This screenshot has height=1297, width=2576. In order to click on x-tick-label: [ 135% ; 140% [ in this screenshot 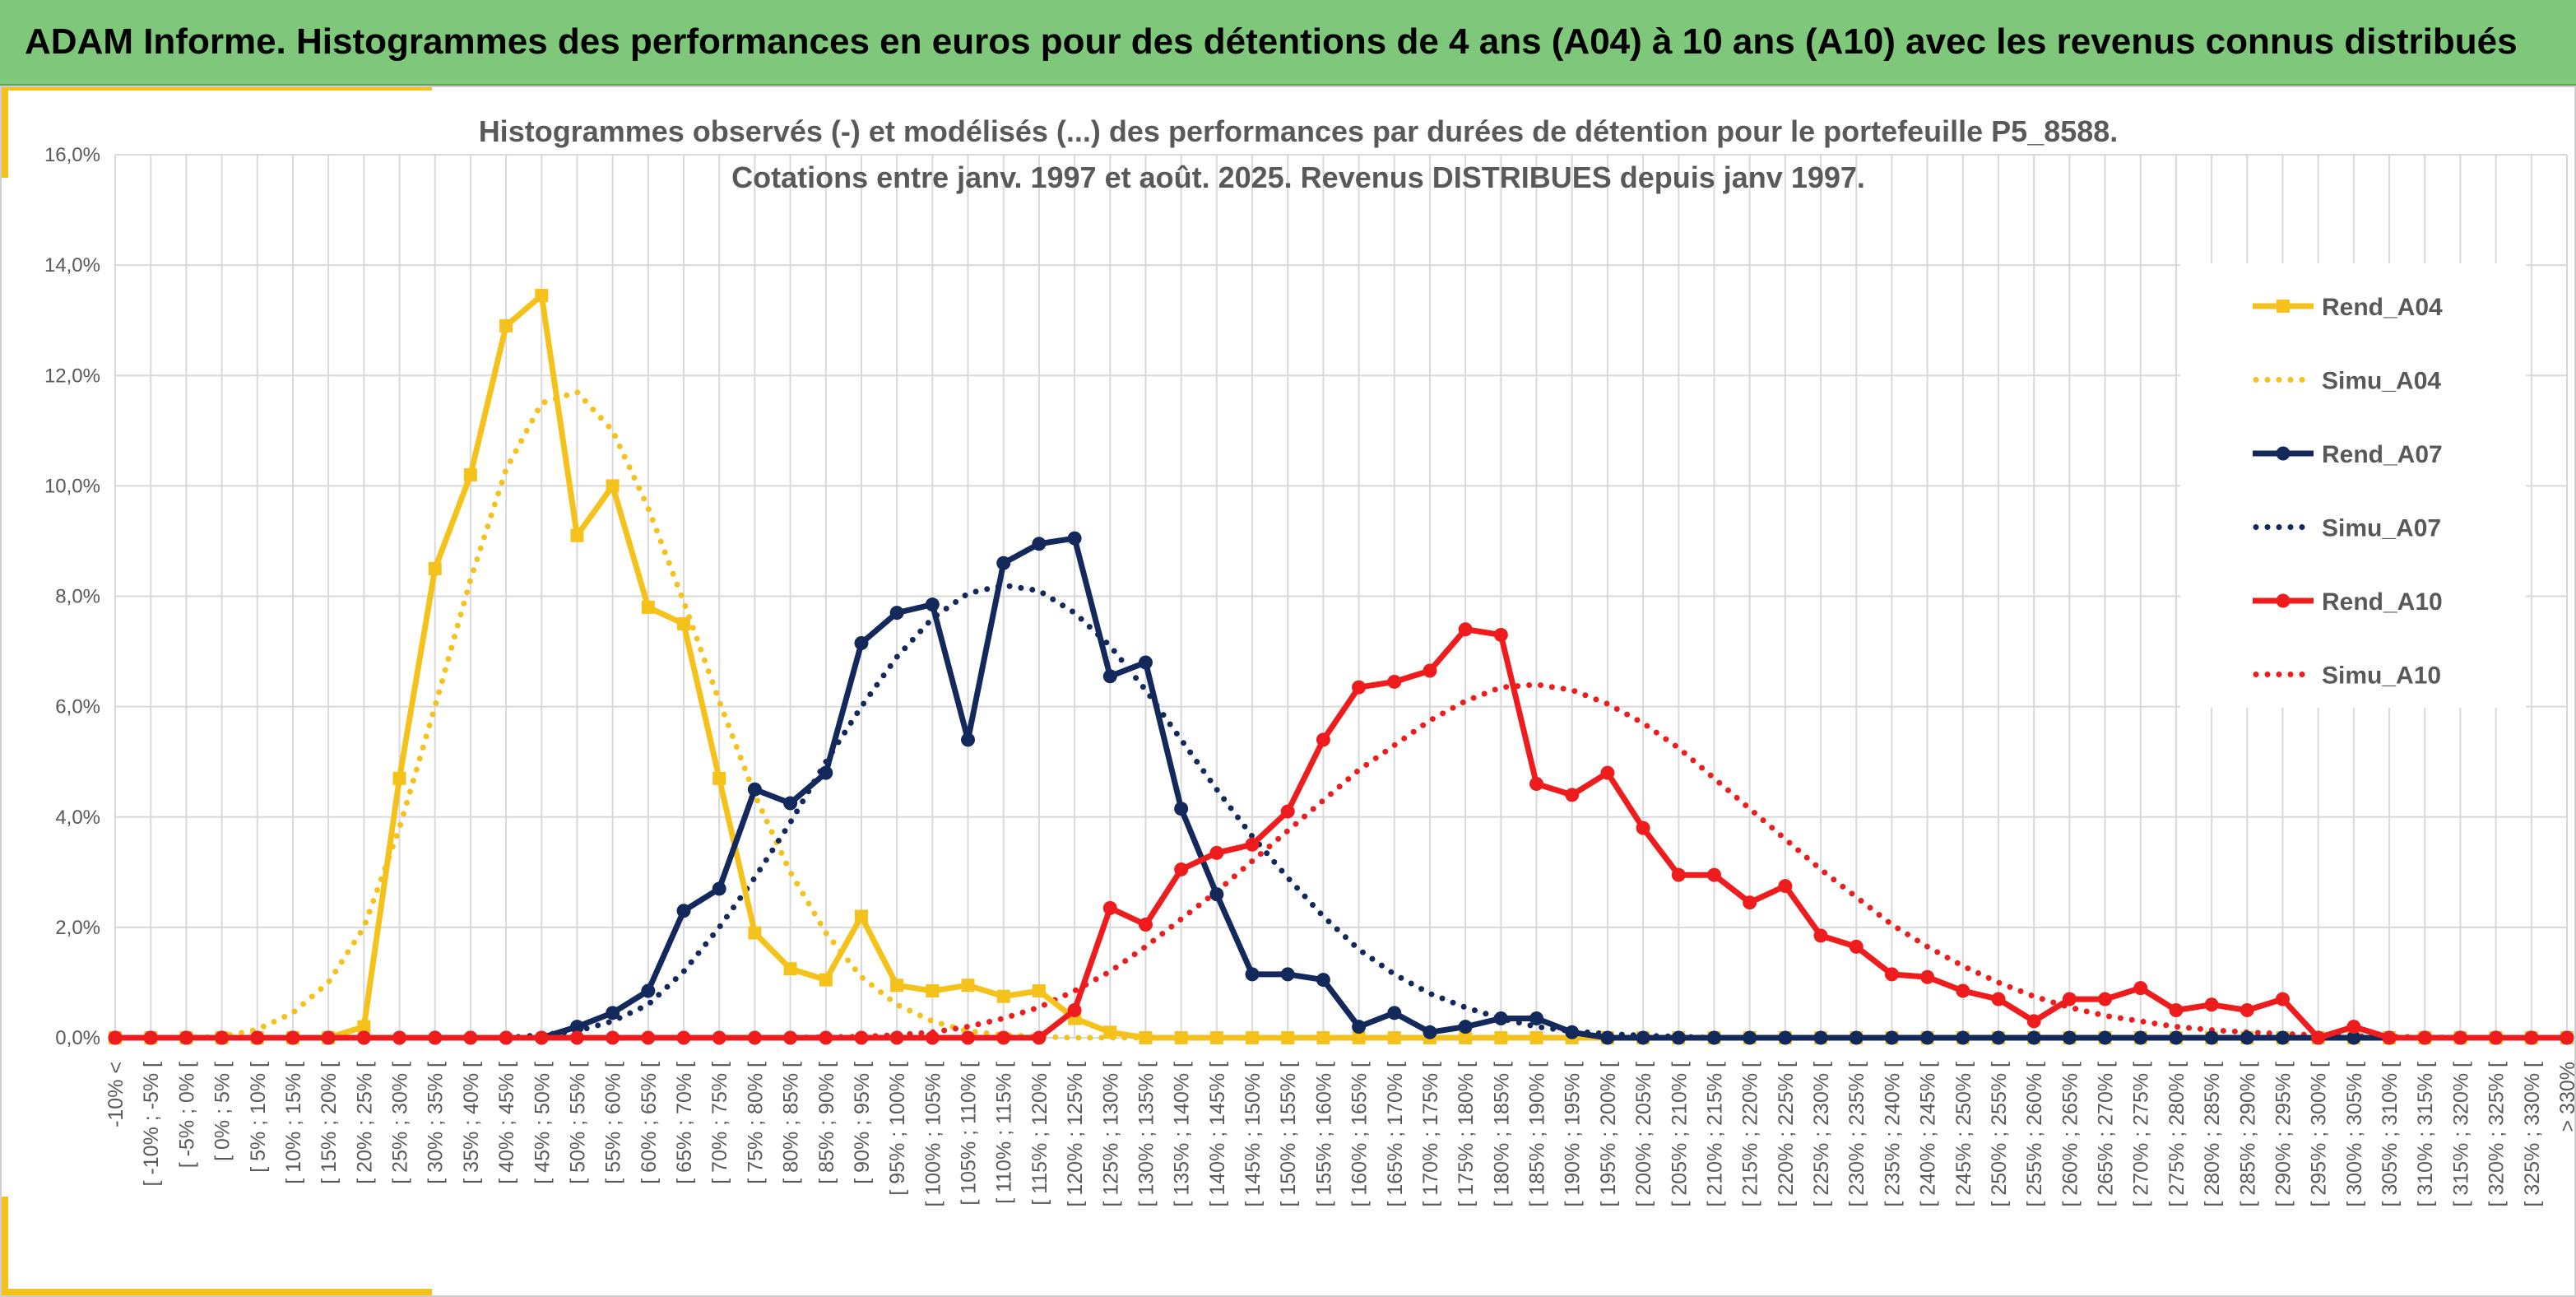, I will do `click(1182, 1135)`.